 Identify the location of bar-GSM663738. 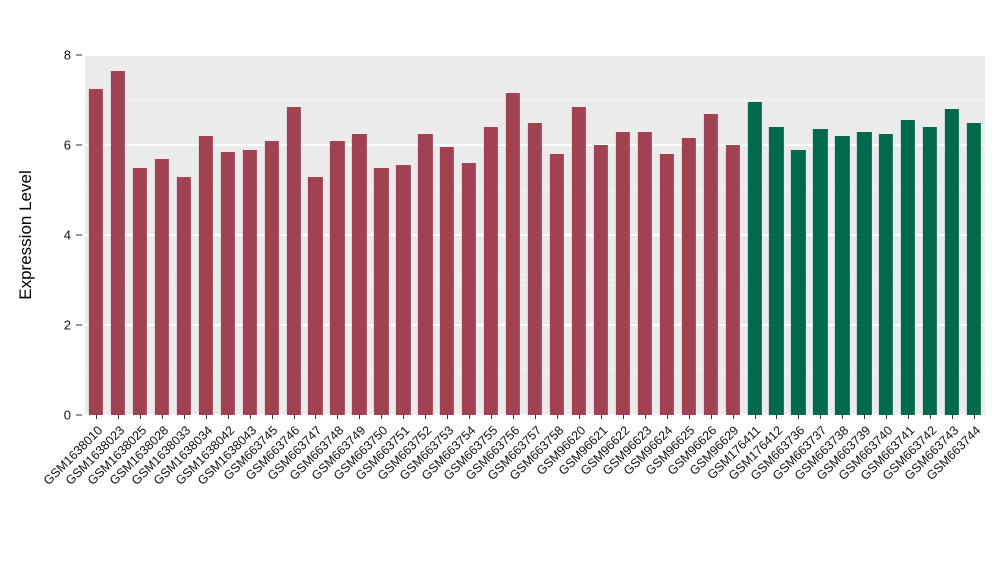
(842, 275).